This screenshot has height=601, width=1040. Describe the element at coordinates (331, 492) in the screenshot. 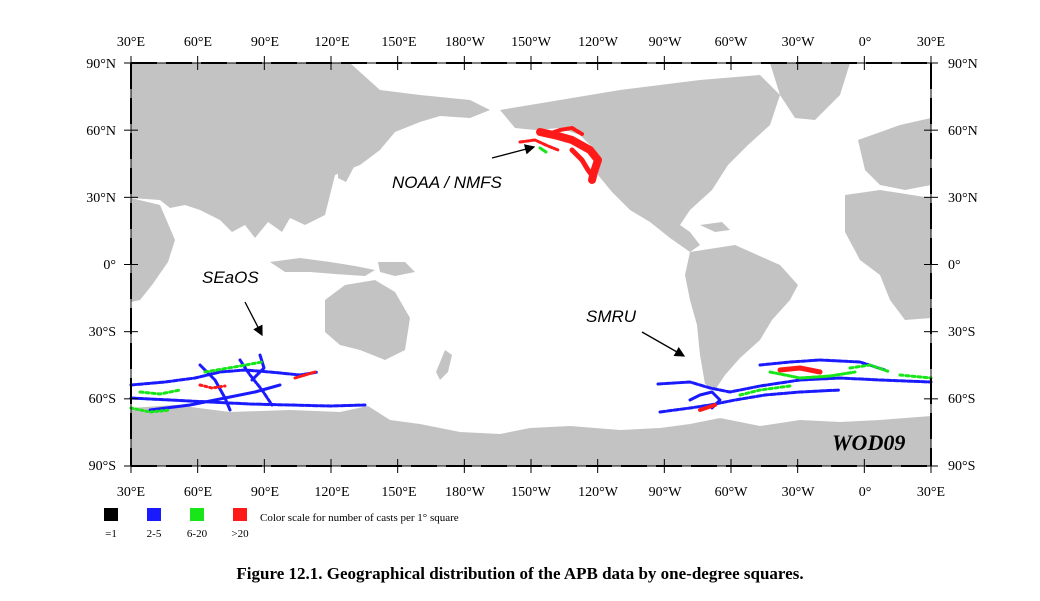

I see `bottom-lon-label: 120°E` at that location.